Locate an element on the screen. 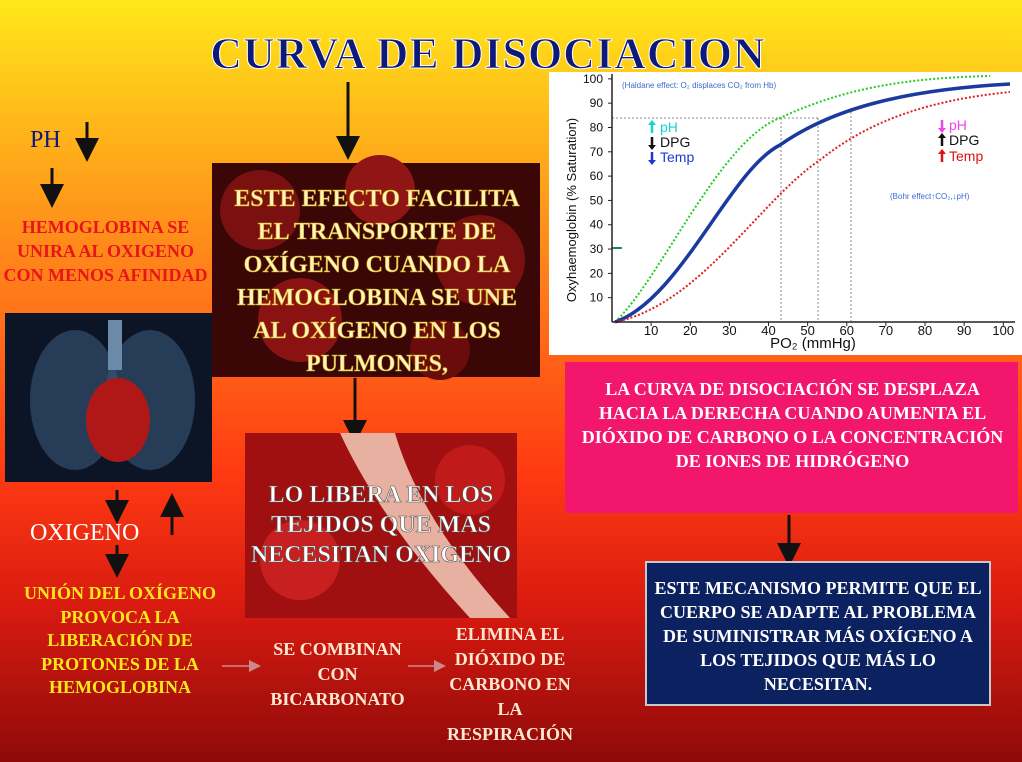 The image size is (1022, 762). navy-box is located at coordinates (818, 633).